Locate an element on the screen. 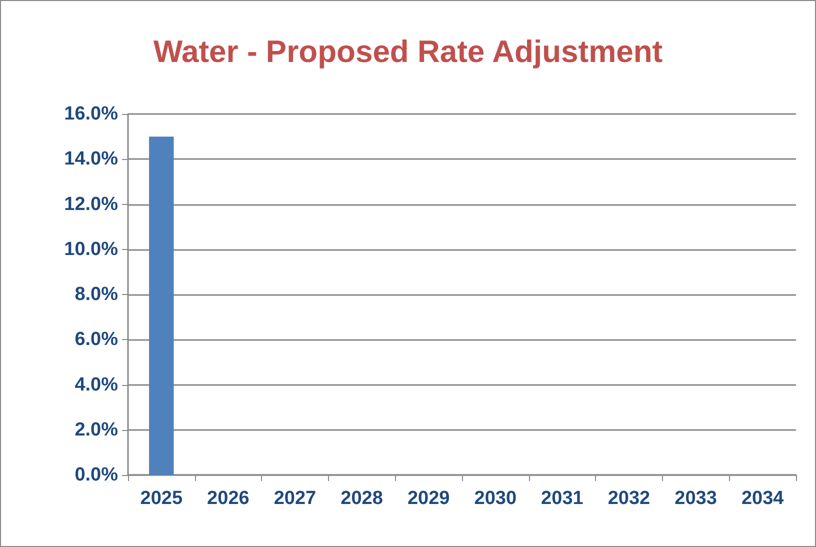 This screenshot has height=547, width=816. y-tick-label: 14.0% is located at coordinates (91, 159).